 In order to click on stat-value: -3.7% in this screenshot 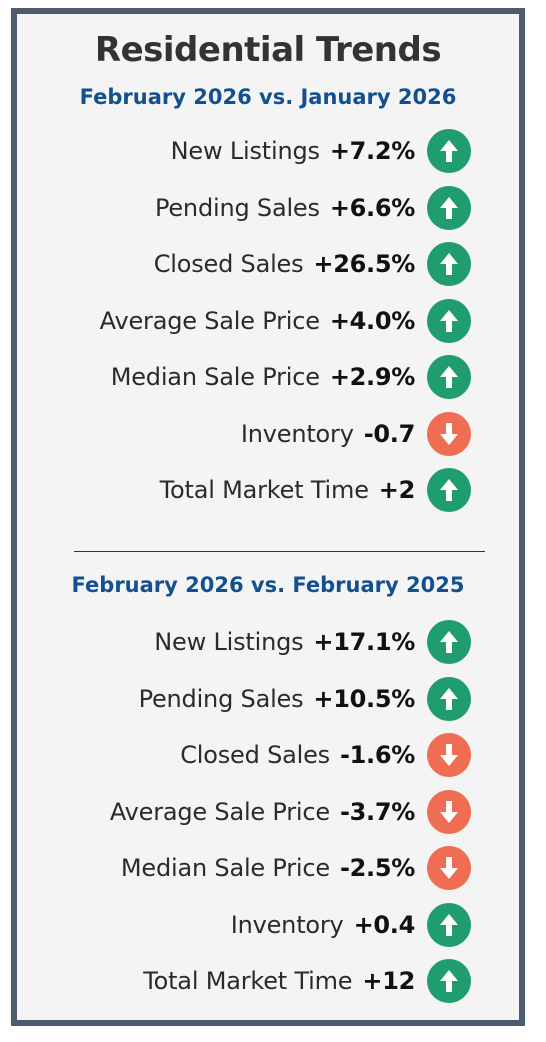, I will do `click(377, 811)`.